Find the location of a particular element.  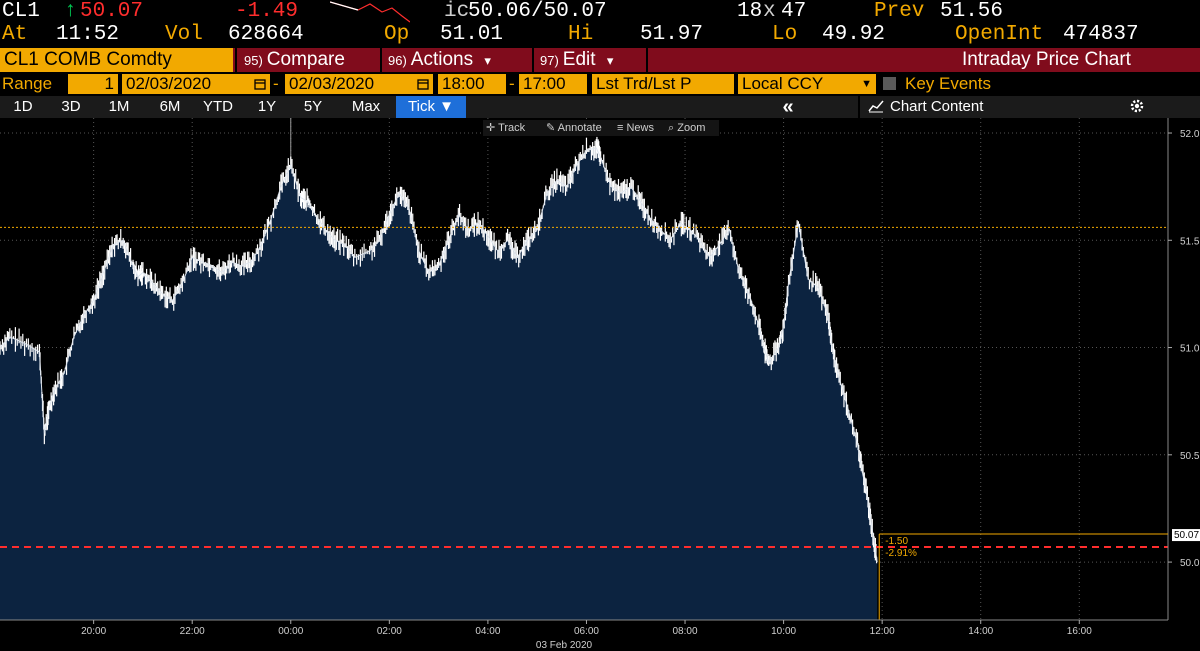

y-tick-label: 50.5 is located at coordinates (1190, 456).